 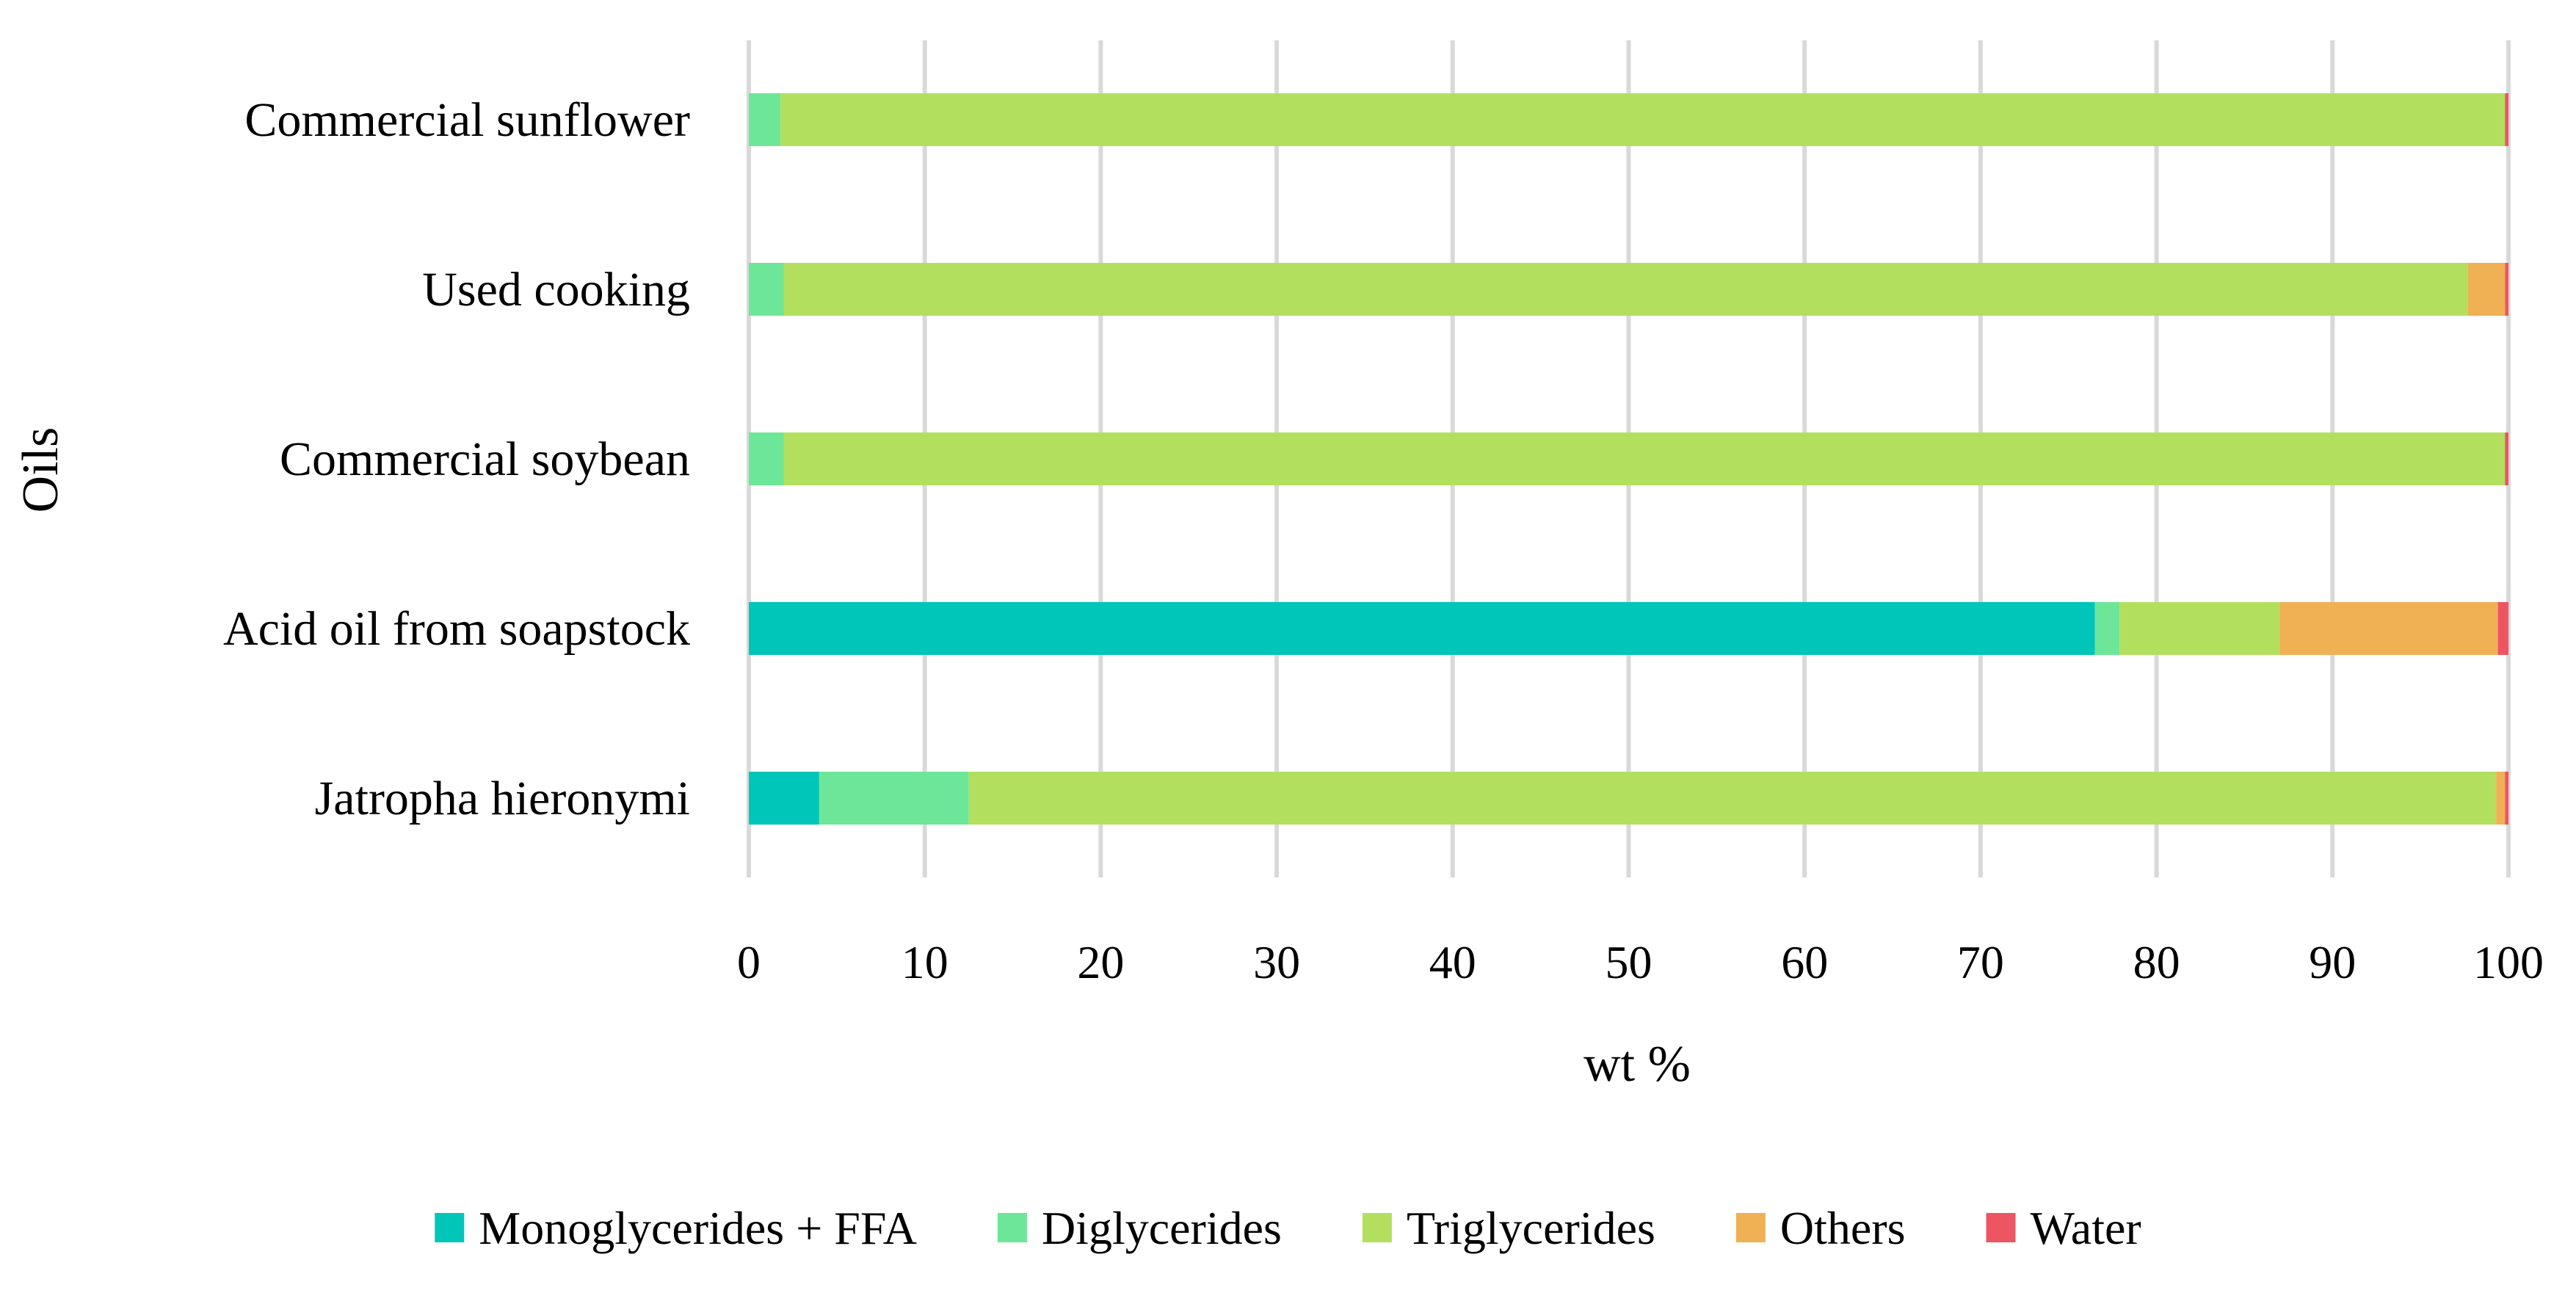 What do you see at coordinates (41, 470) in the screenshot?
I see `y-axis-title: Oils` at bounding box center [41, 470].